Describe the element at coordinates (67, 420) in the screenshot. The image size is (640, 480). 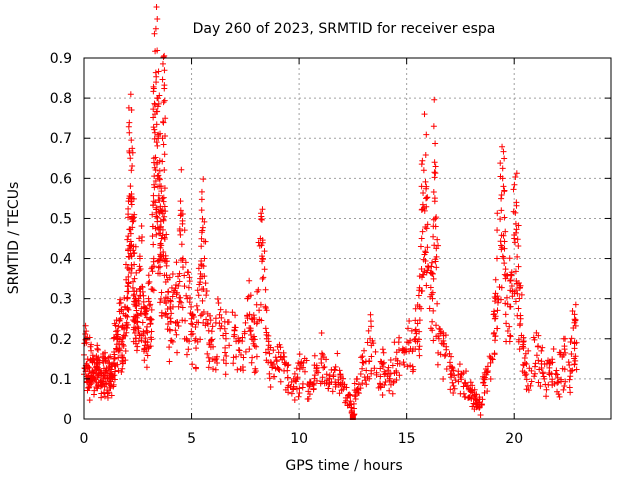
I see `y-tick-label: 0` at that location.